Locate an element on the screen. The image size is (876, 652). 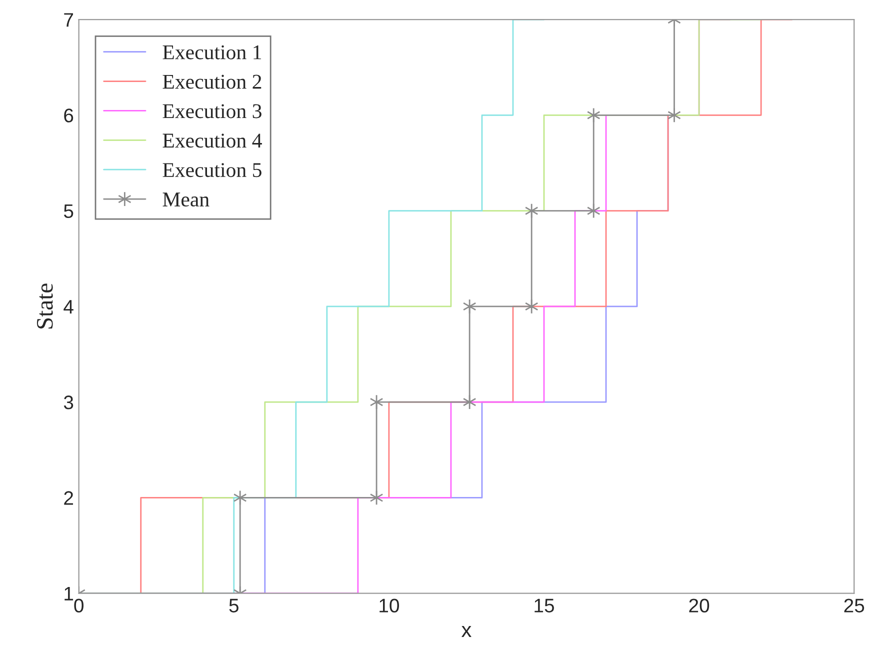
x-tick-label: 0 is located at coordinates (79, 605).